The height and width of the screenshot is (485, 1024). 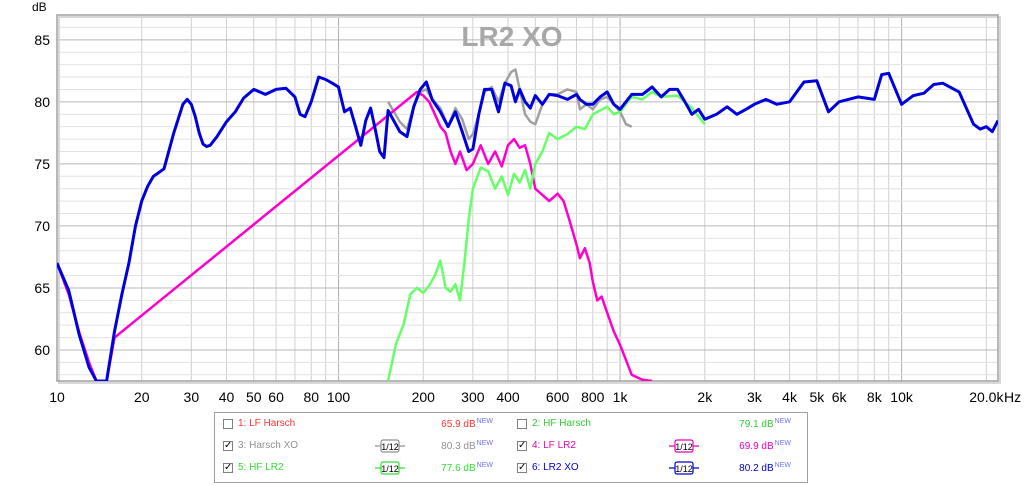 What do you see at coordinates (755, 397) in the screenshot?
I see `x-tick-label: 3k` at bounding box center [755, 397].